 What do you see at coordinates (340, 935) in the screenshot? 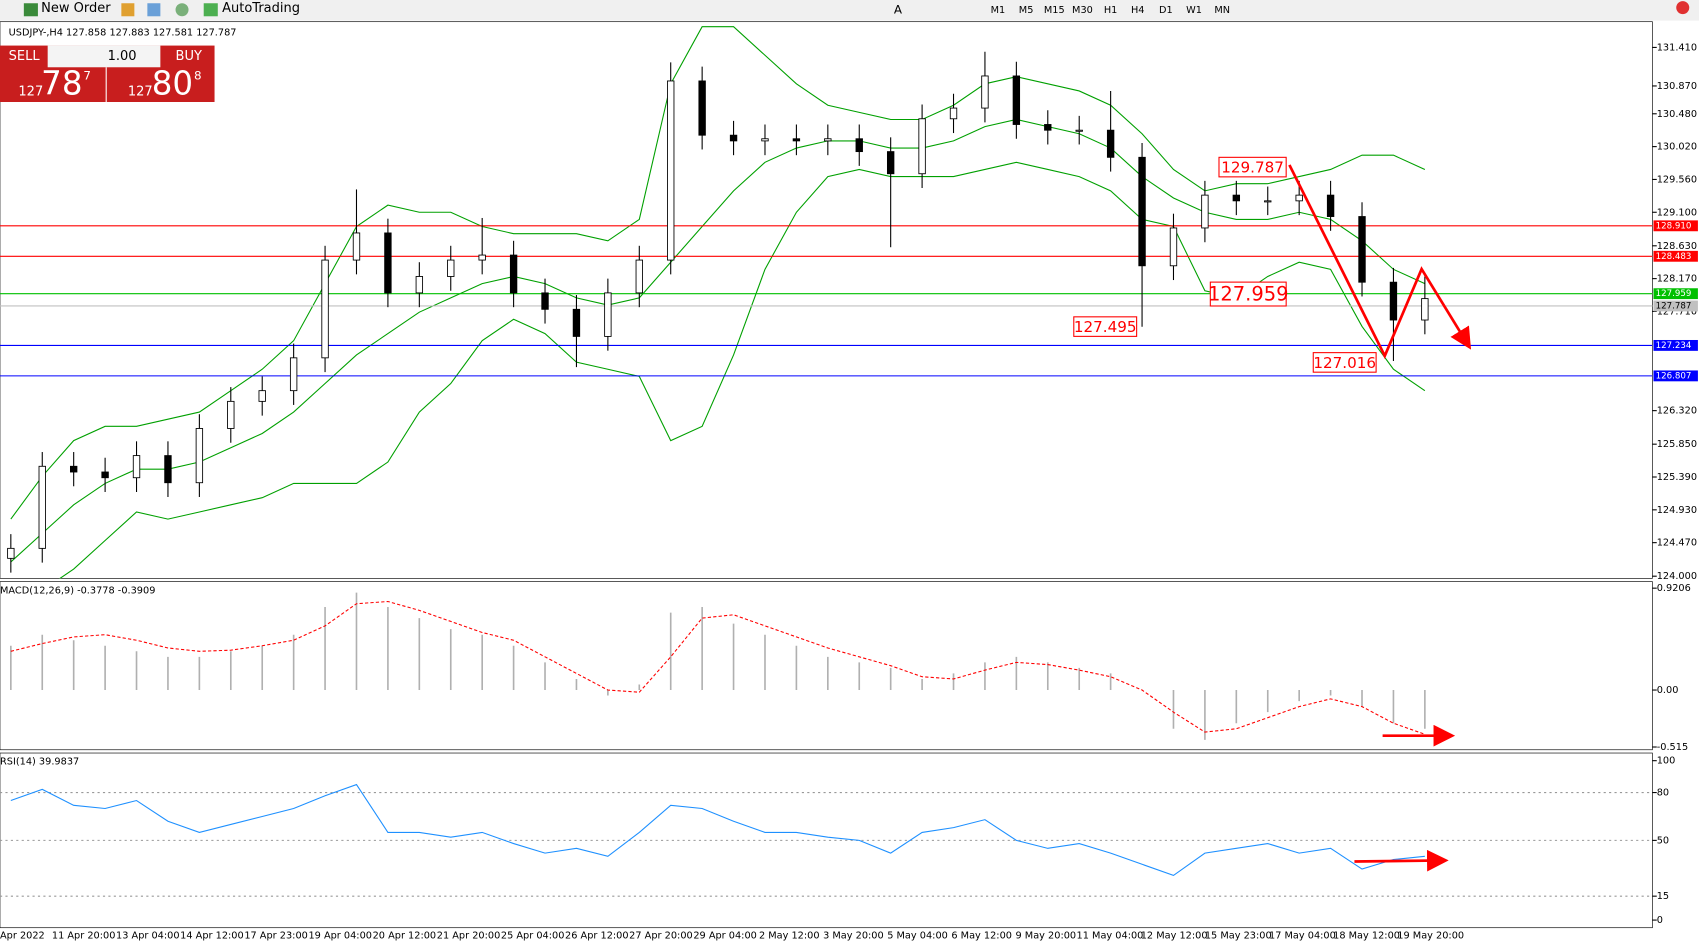
I see `x-tick-label: 19 Apr 04:00` at bounding box center [340, 935].